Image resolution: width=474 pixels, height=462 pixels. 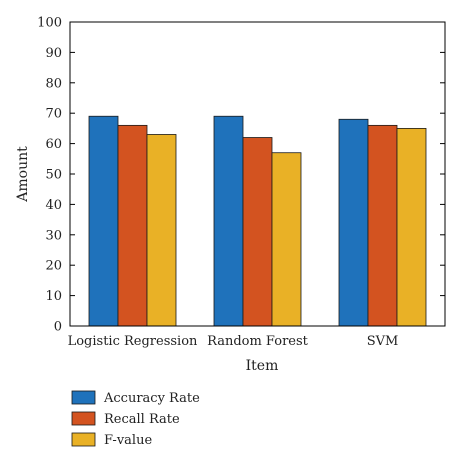 I want to click on y-tick-label: 80, so click(x=53, y=83).